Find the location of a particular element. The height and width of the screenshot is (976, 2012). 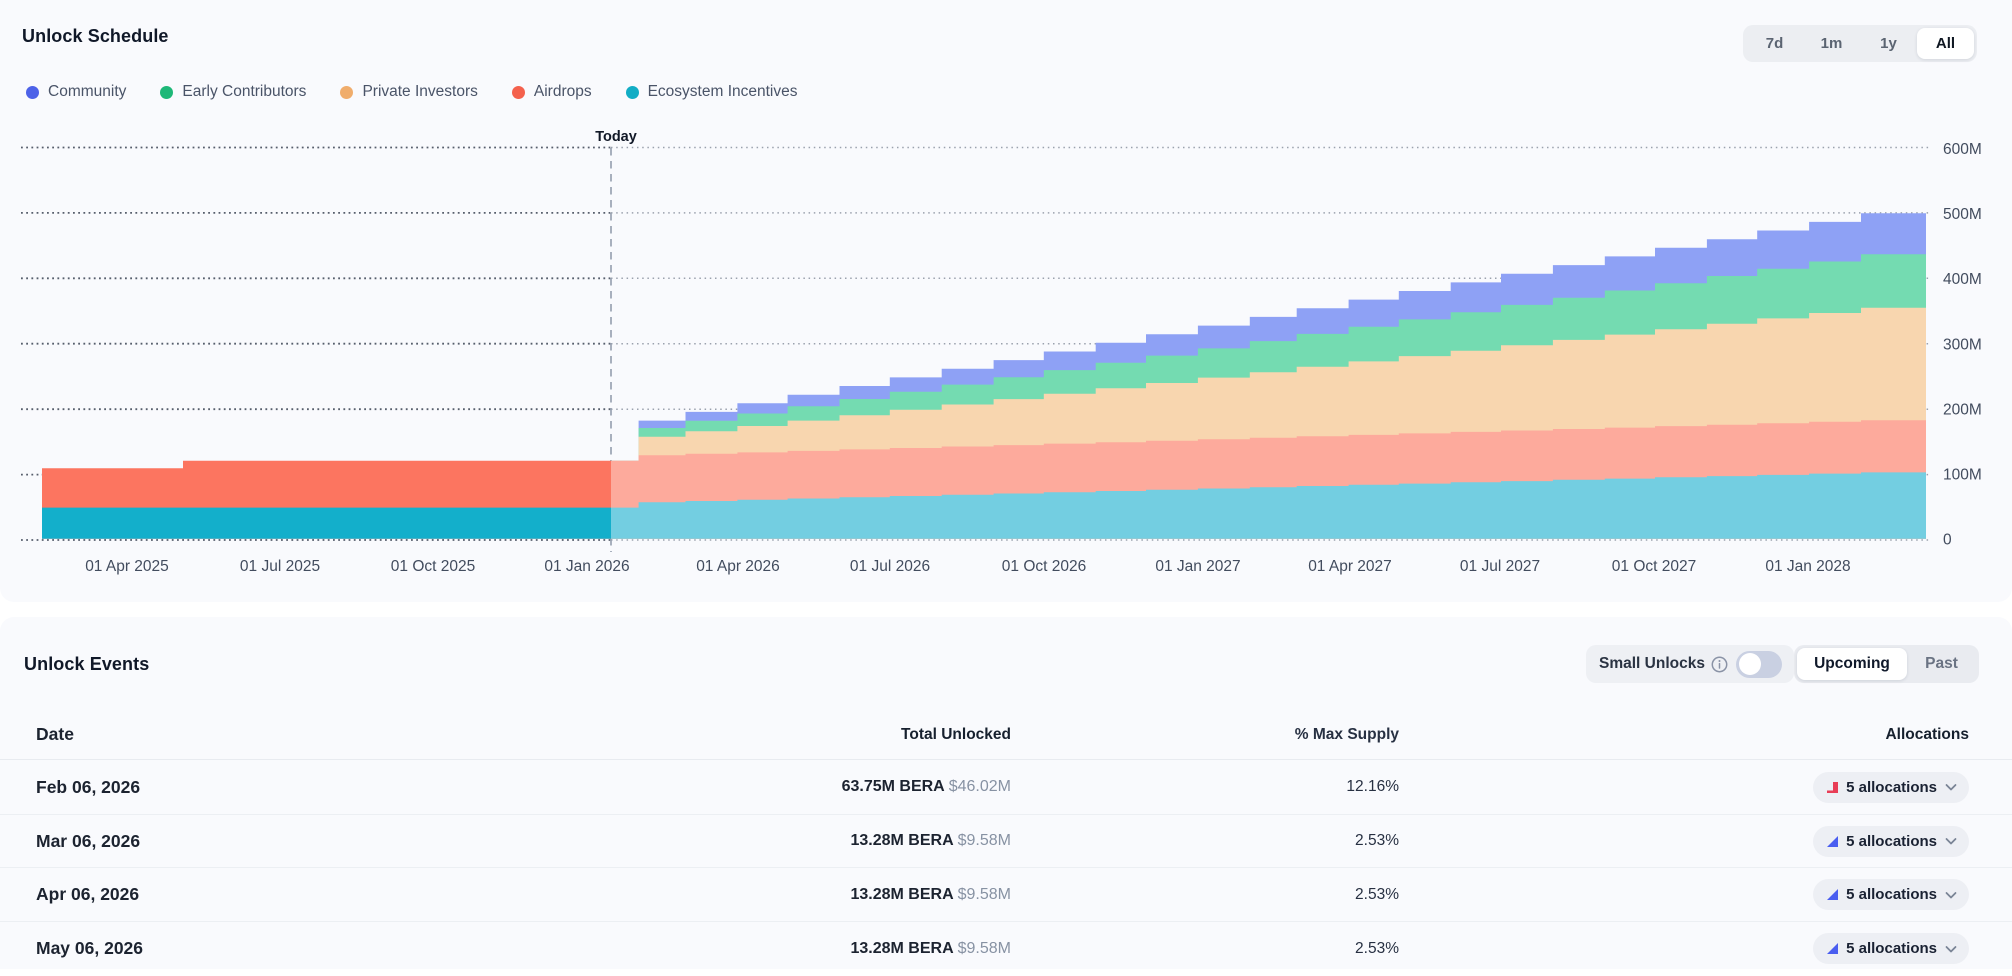

svg-text: 600M is located at coordinates (1962, 149).